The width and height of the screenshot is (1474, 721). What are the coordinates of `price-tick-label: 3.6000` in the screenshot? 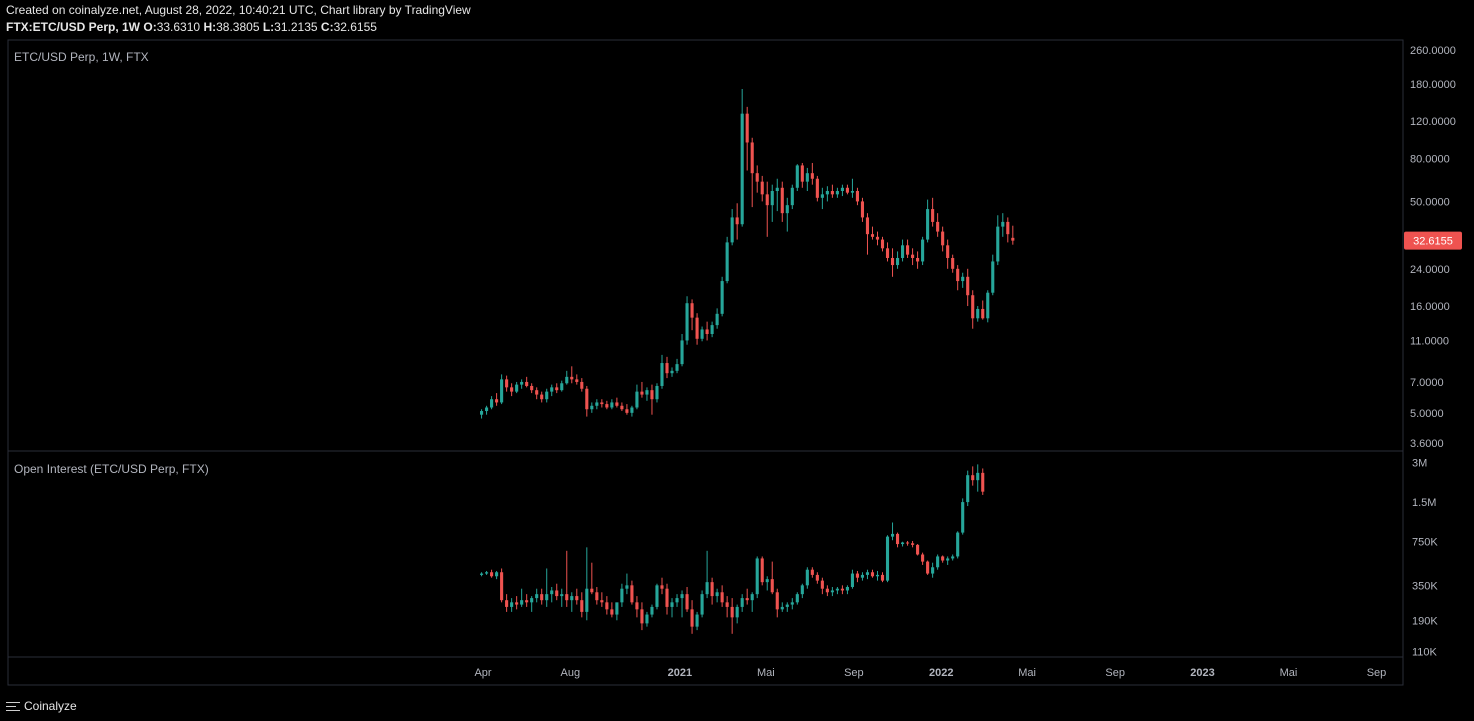 It's located at (1427, 444).